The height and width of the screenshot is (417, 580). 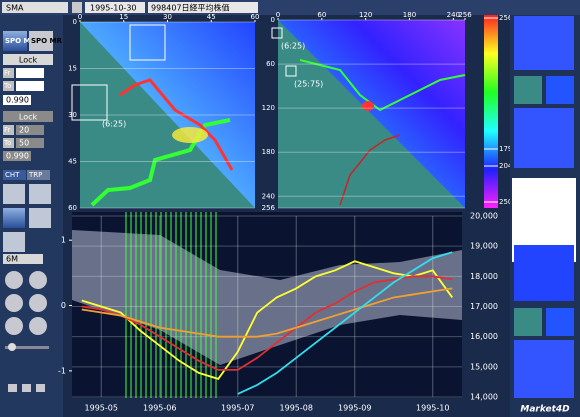 I want to click on settings-icon, so click(x=40, y=388).